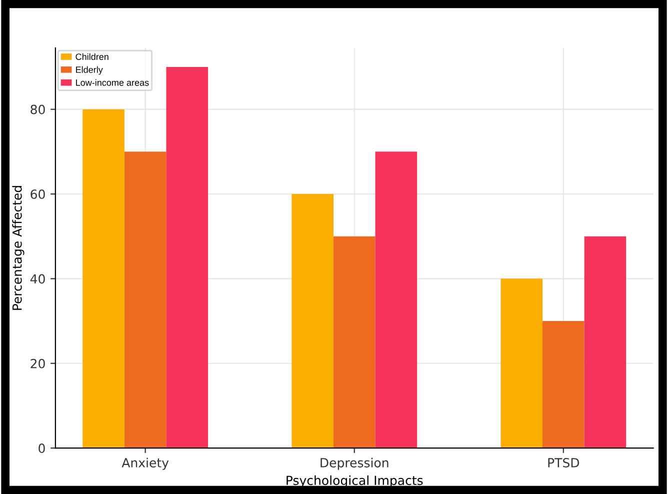 The image size is (668, 494). I want to click on x-tick-label: Depression, so click(354, 464).